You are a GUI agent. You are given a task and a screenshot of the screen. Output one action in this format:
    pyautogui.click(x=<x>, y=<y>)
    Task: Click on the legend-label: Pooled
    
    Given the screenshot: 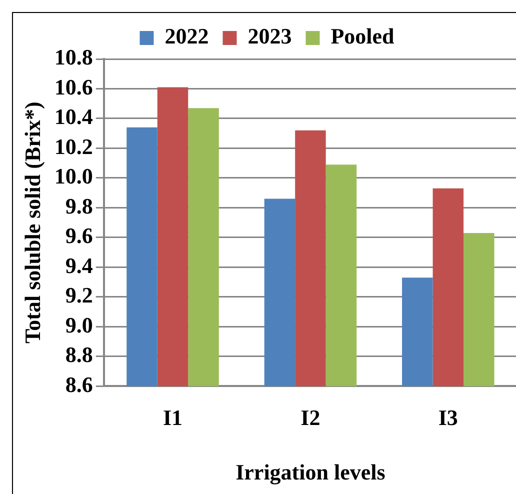 What is the action you would take?
    pyautogui.click(x=362, y=36)
    